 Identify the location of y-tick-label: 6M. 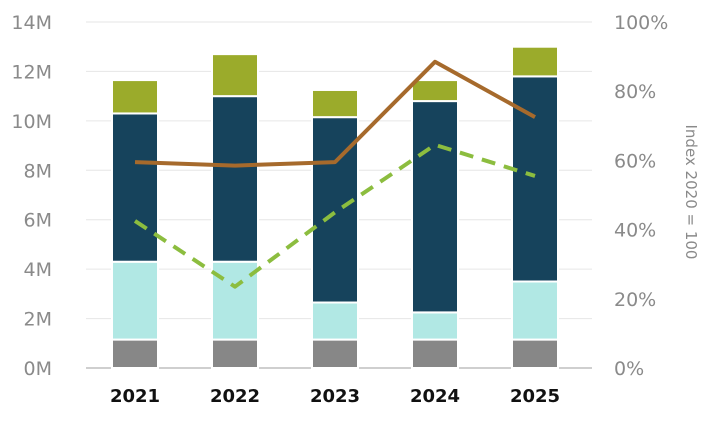
(38, 221).